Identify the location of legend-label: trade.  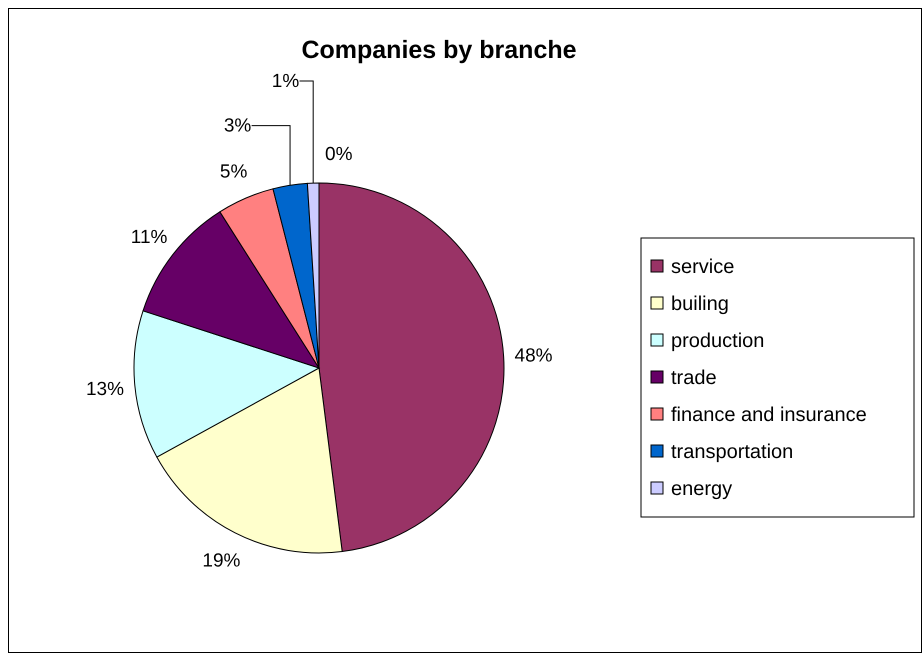
(694, 378).